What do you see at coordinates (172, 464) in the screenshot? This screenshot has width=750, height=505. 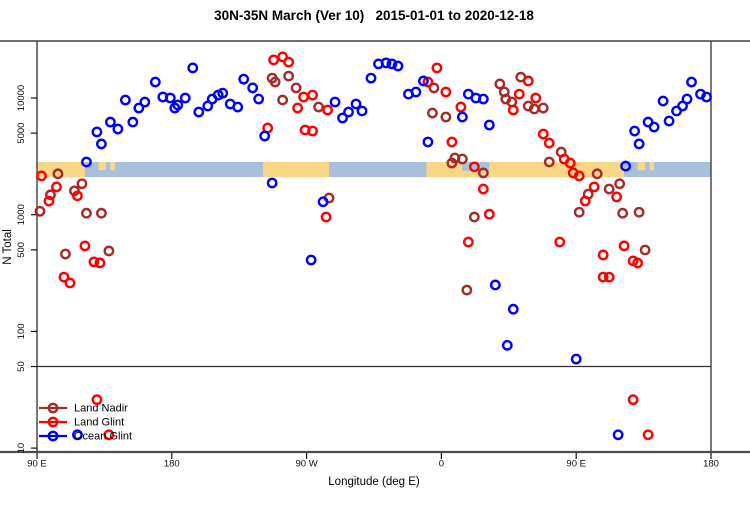 I see `x-tick-label: 180` at bounding box center [172, 464].